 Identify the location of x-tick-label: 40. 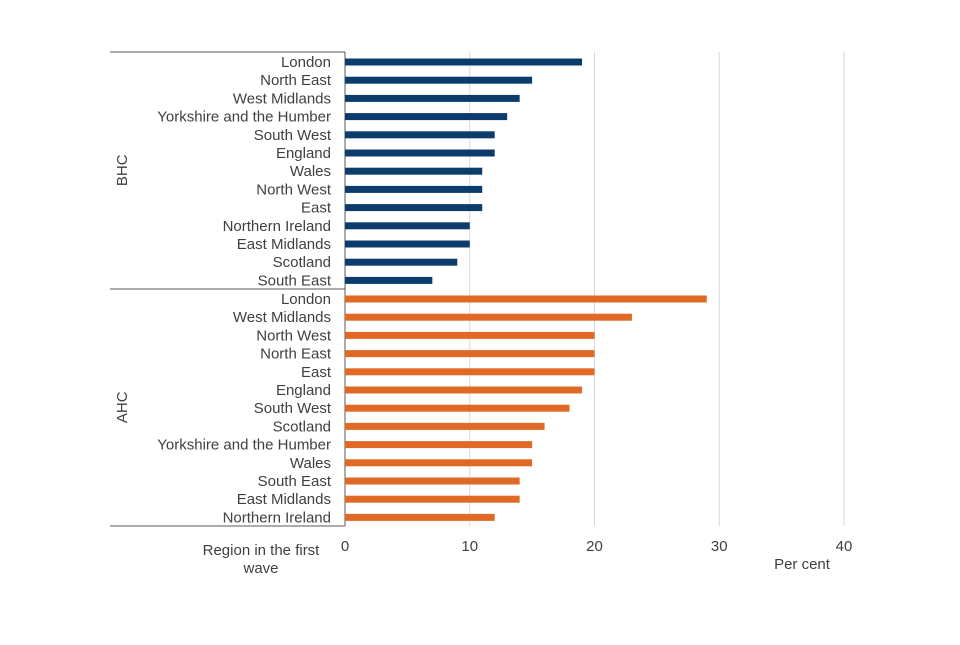
(844, 546).